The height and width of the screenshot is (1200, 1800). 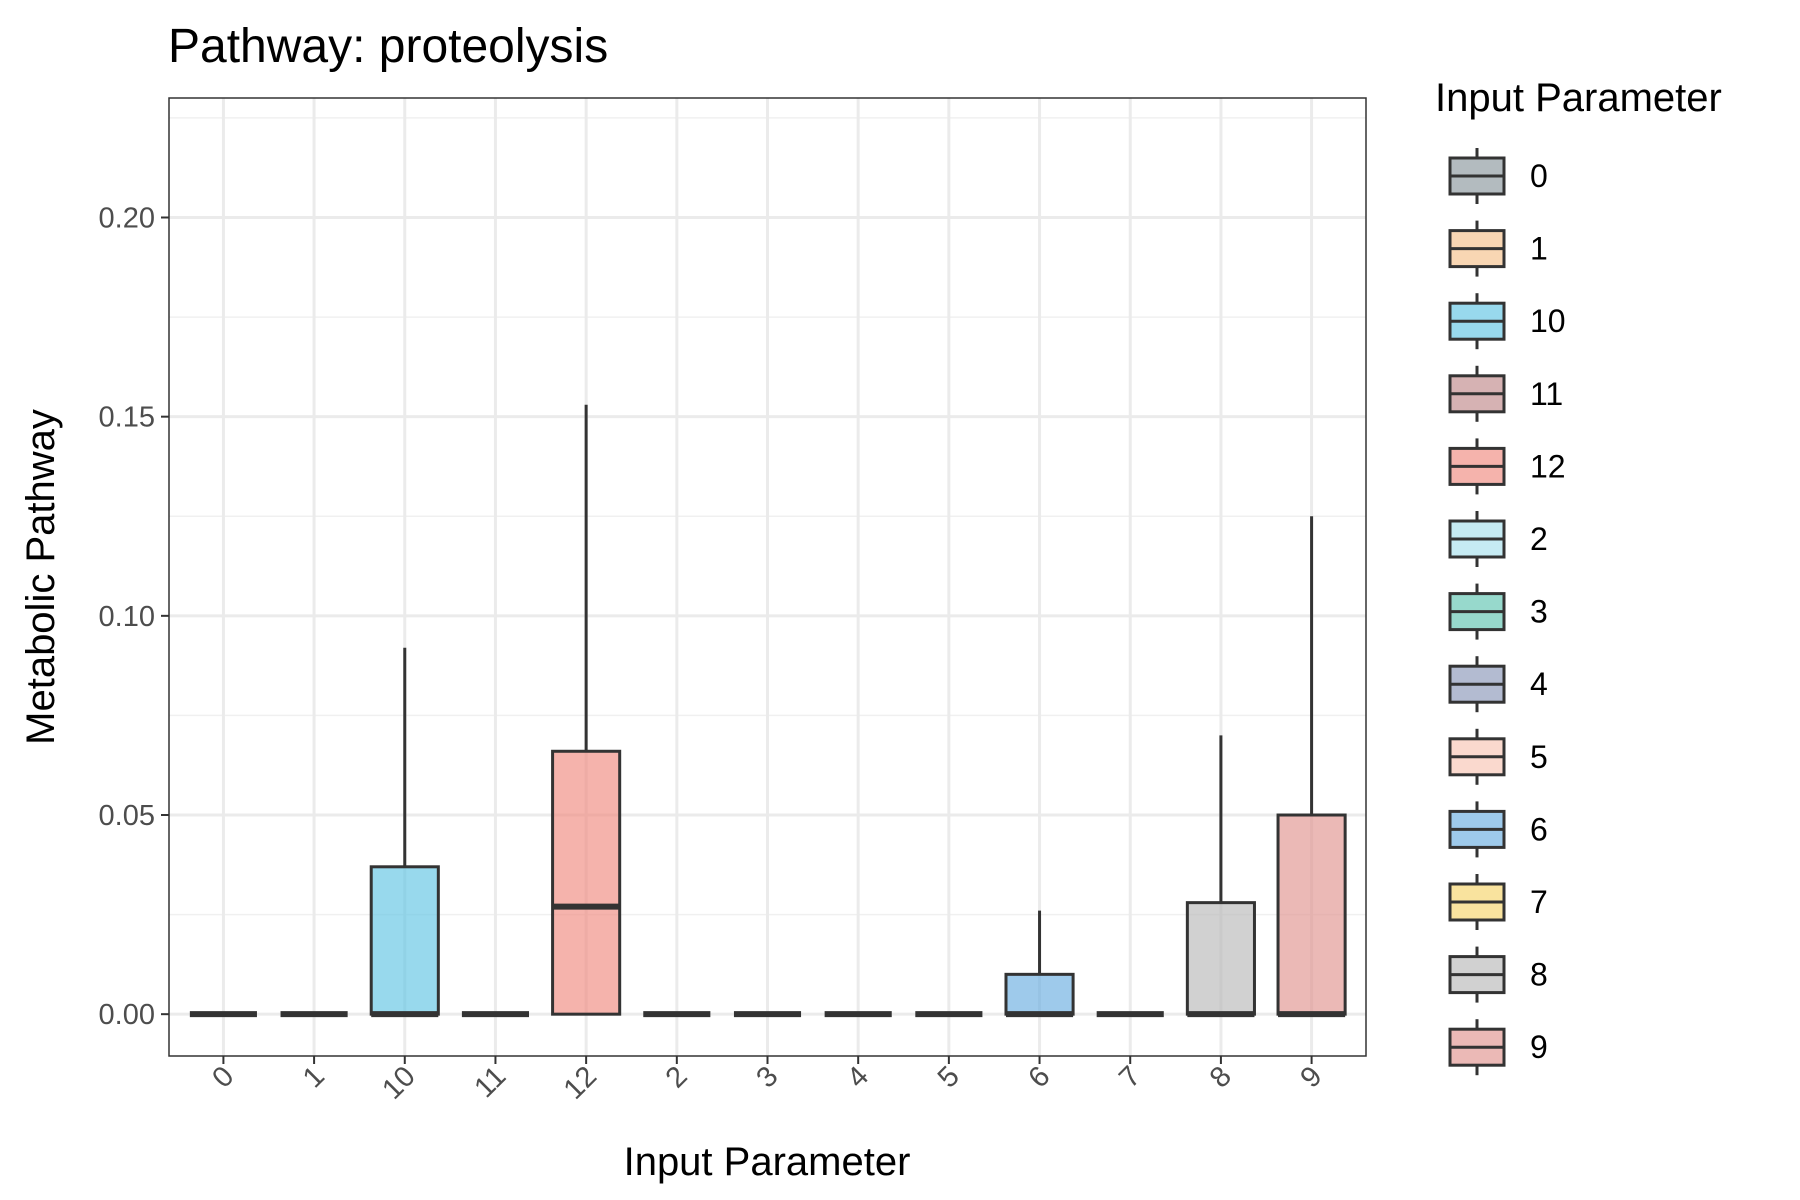 I want to click on x-tick-label: 12, so click(x=580, y=1082).